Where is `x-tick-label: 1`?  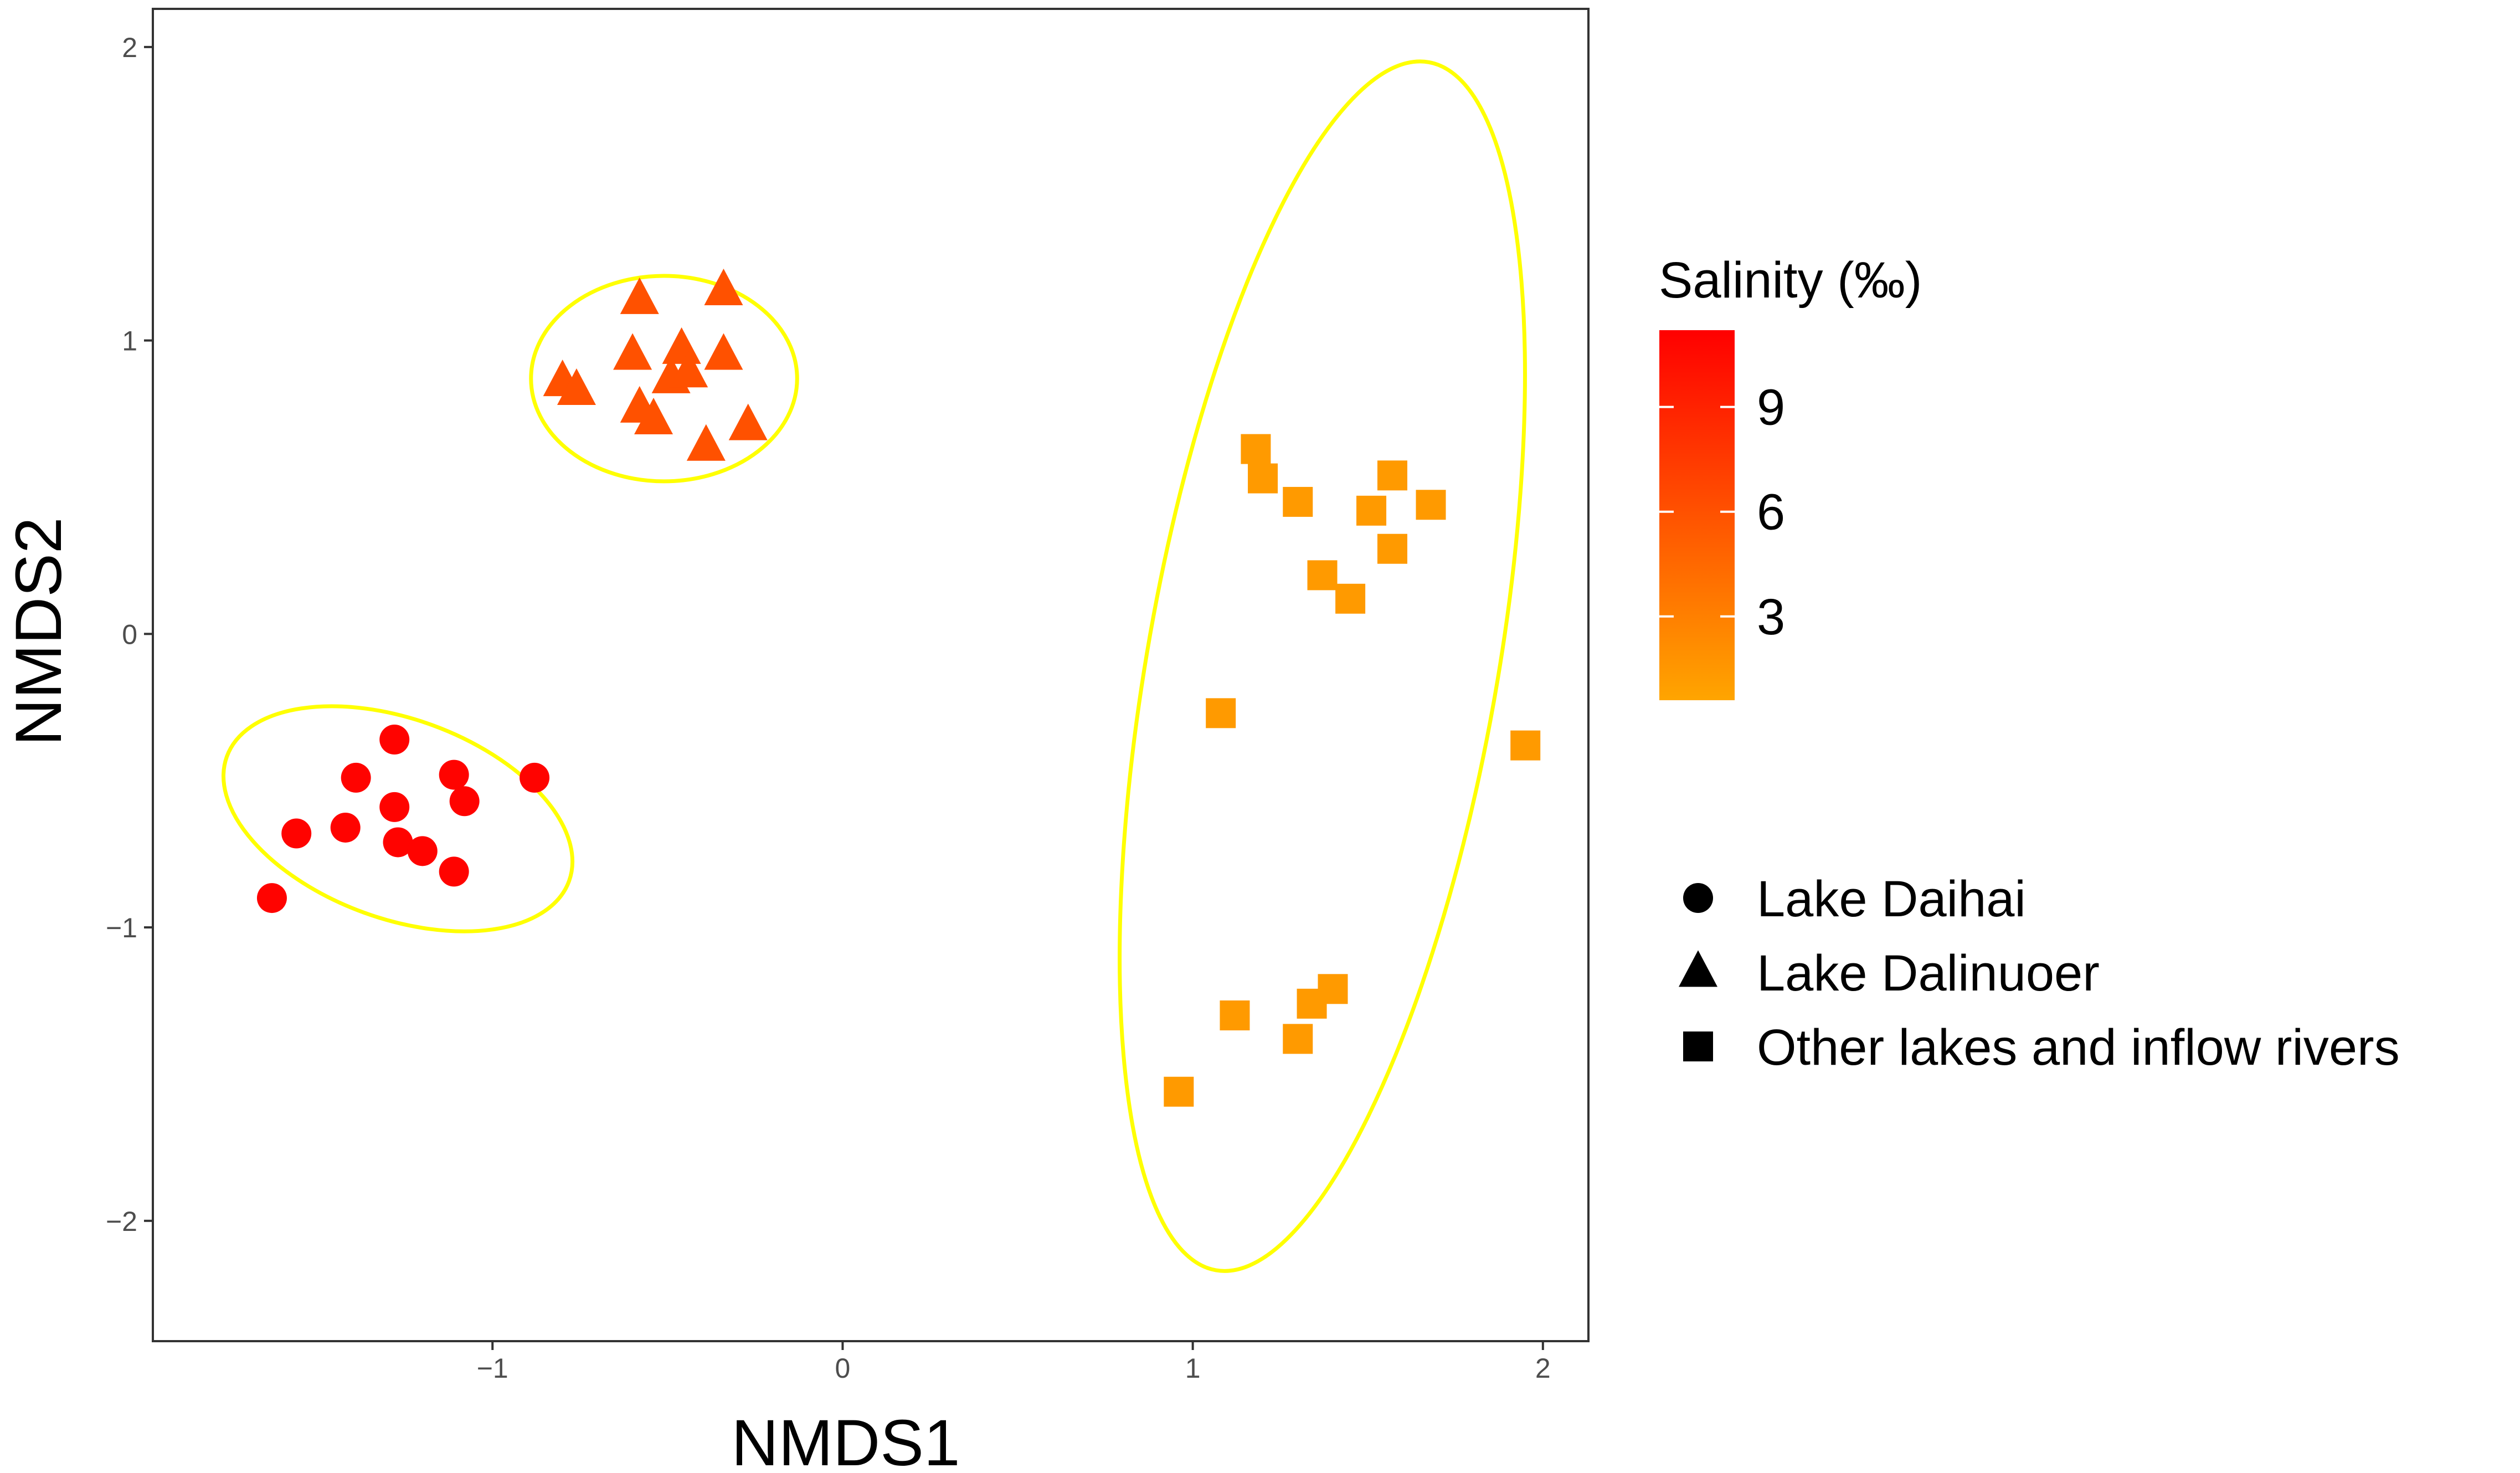
x-tick-label: 1 is located at coordinates (1193, 1368).